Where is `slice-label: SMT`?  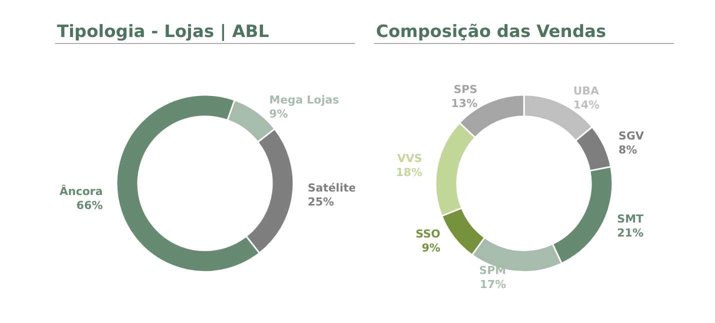 slice-label: SMT is located at coordinates (630, 219).